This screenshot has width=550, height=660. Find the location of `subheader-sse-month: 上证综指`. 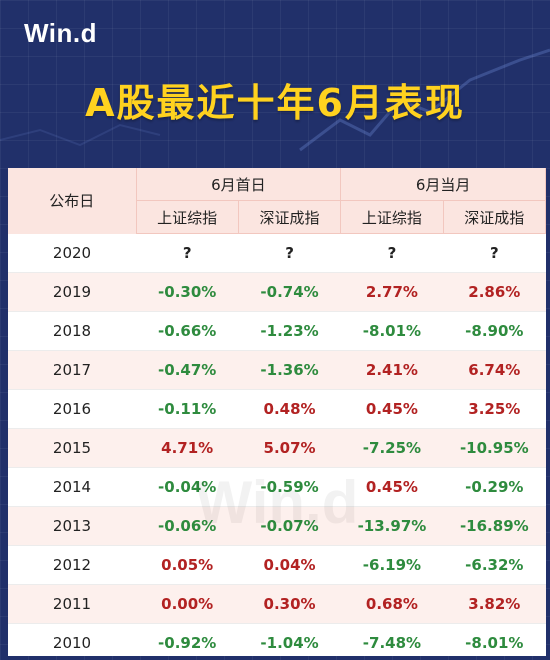

subheader-sse-month: 上证综指 is located at coordinates (392, 217).